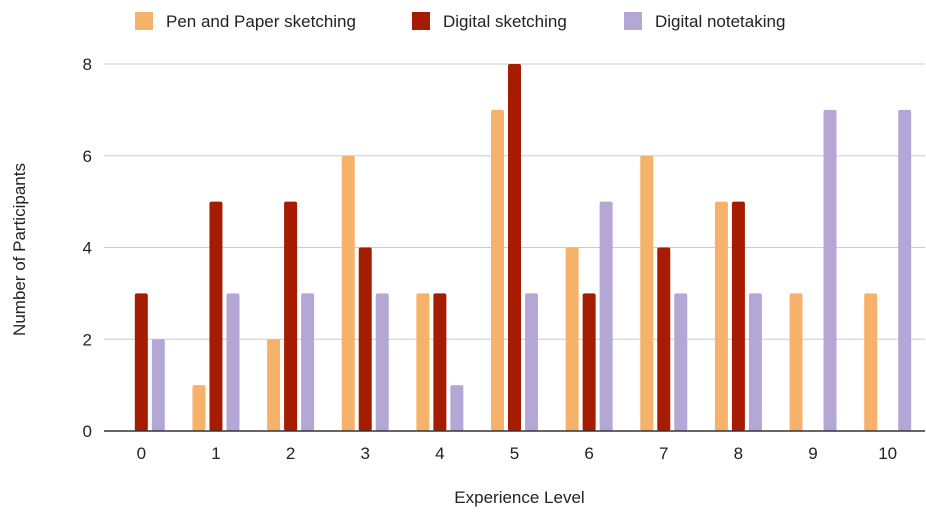 Image resolution: width=926 pixels, height=515 pixels. What do you see at coordinates (588, 453) in the screenshot?
I see `x-tick-label: 6` at bounding box center [588, 453].